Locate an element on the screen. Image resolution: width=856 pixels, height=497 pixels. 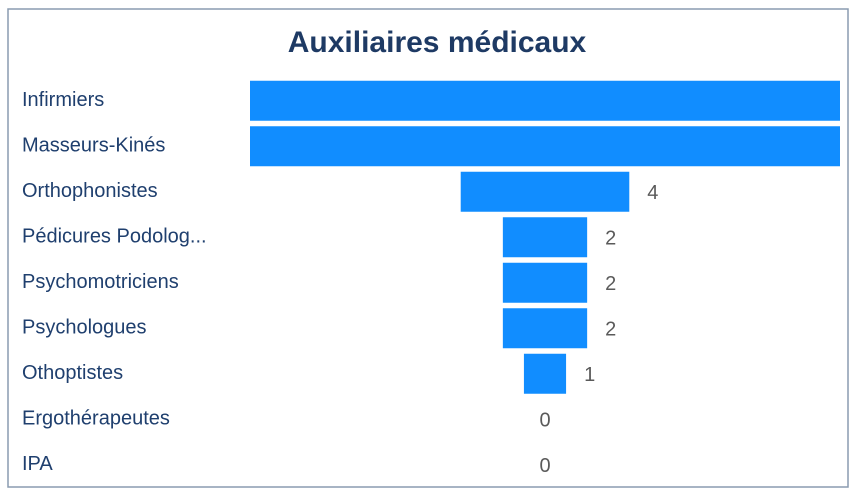
chart-title: Auxiliaires médicaux is located at coordinates (437, 42).